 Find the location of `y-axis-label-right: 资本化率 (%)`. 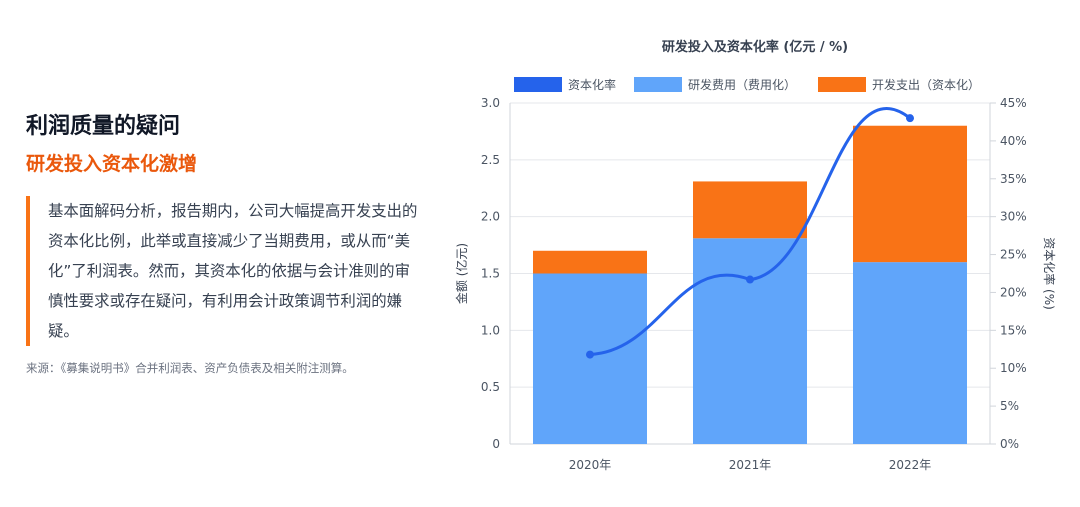

y-axis-label-right: 资本化率 (%) is located at coordinates (1049, 273).